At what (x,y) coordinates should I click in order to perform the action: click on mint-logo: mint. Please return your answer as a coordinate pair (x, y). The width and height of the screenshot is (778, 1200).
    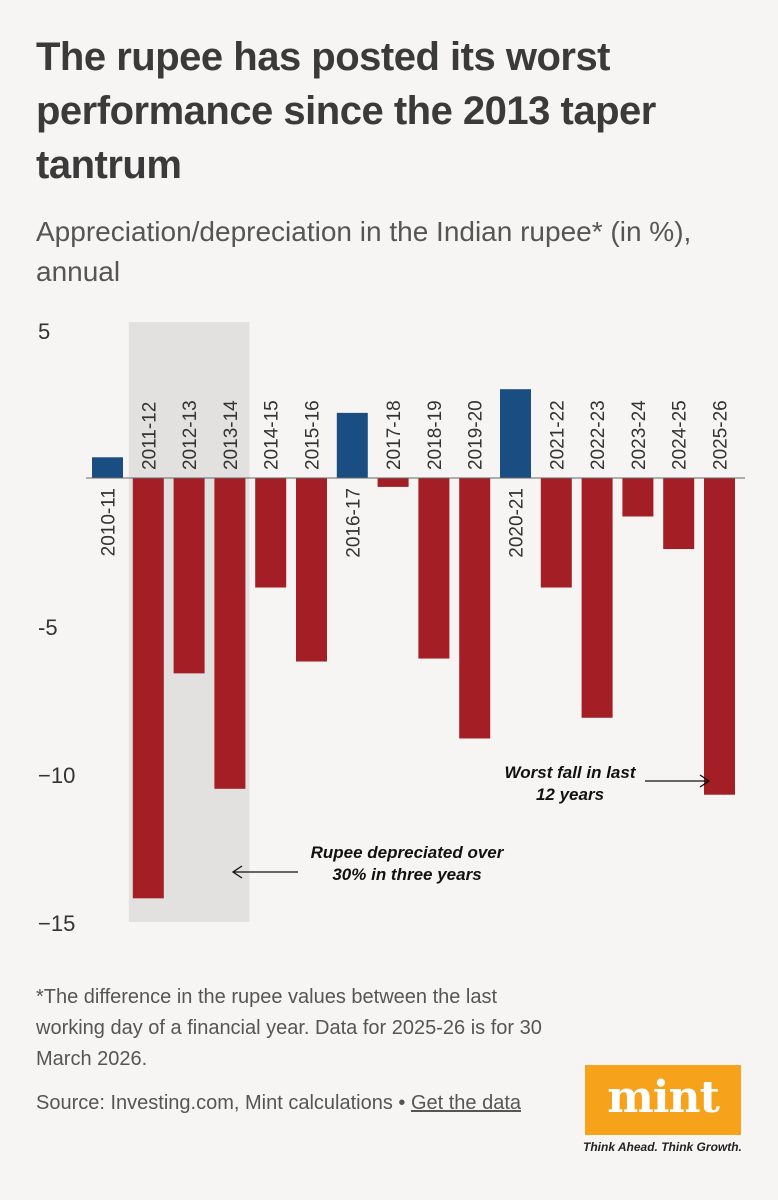
    Looking at the image, I should click on (663, 1100).